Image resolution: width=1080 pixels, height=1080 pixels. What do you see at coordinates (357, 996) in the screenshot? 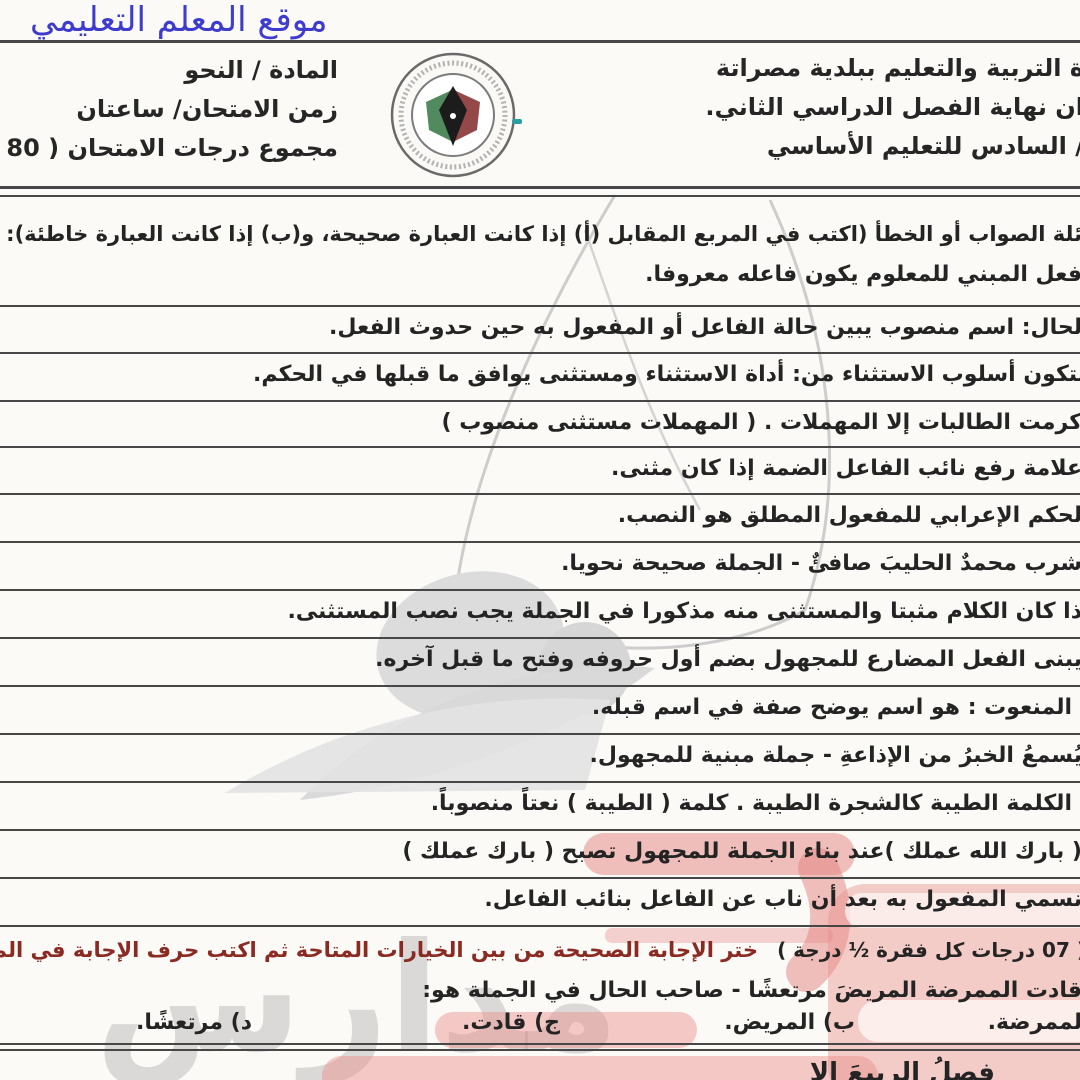
I see `gray-watermark-text: مدارس` at bounding box center [357, 996].